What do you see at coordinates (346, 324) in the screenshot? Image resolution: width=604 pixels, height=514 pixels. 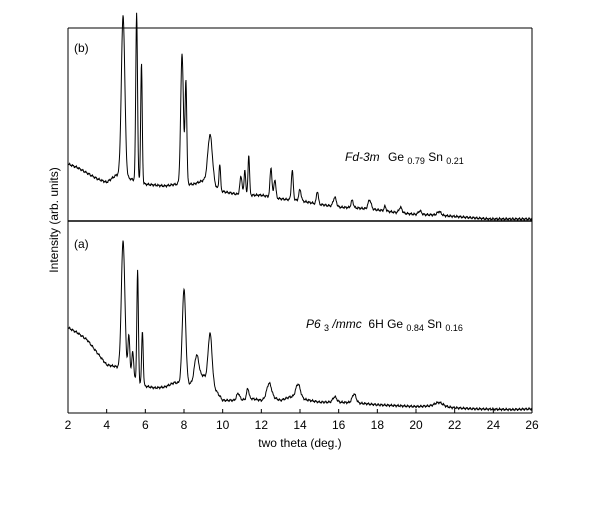 I see `phase-symbol: /mmc` at bounding box center [346, 324].